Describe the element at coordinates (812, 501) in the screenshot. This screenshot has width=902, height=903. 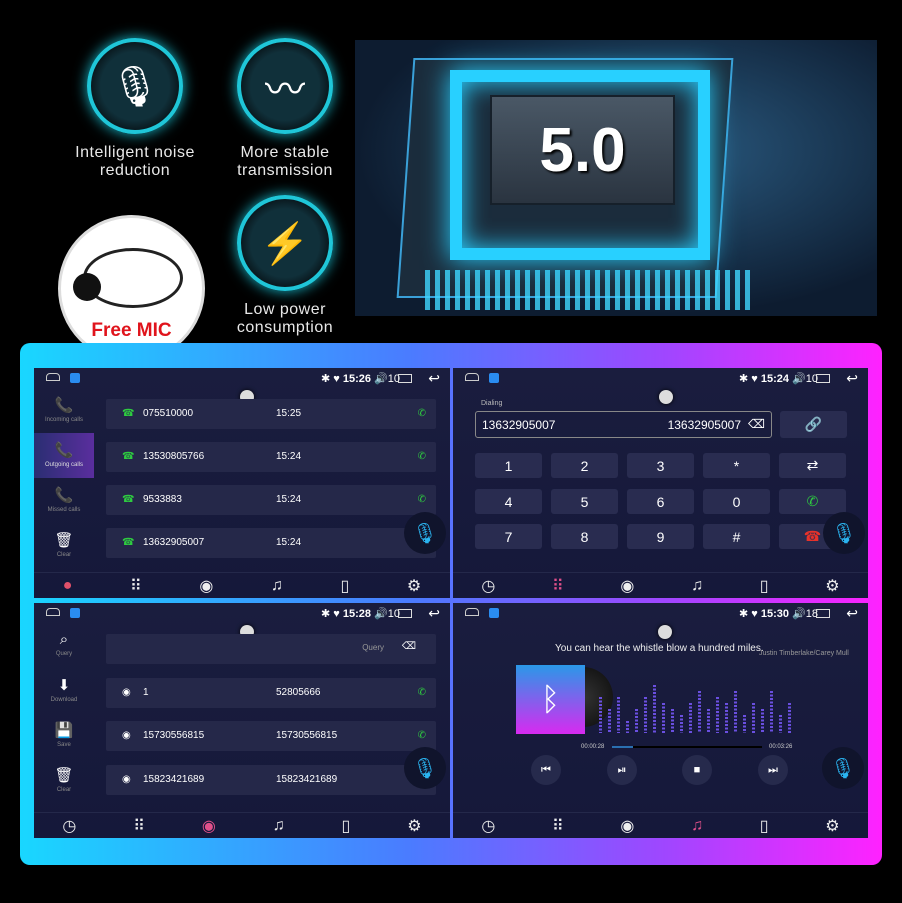
I see `call-button: ✆` at that location.